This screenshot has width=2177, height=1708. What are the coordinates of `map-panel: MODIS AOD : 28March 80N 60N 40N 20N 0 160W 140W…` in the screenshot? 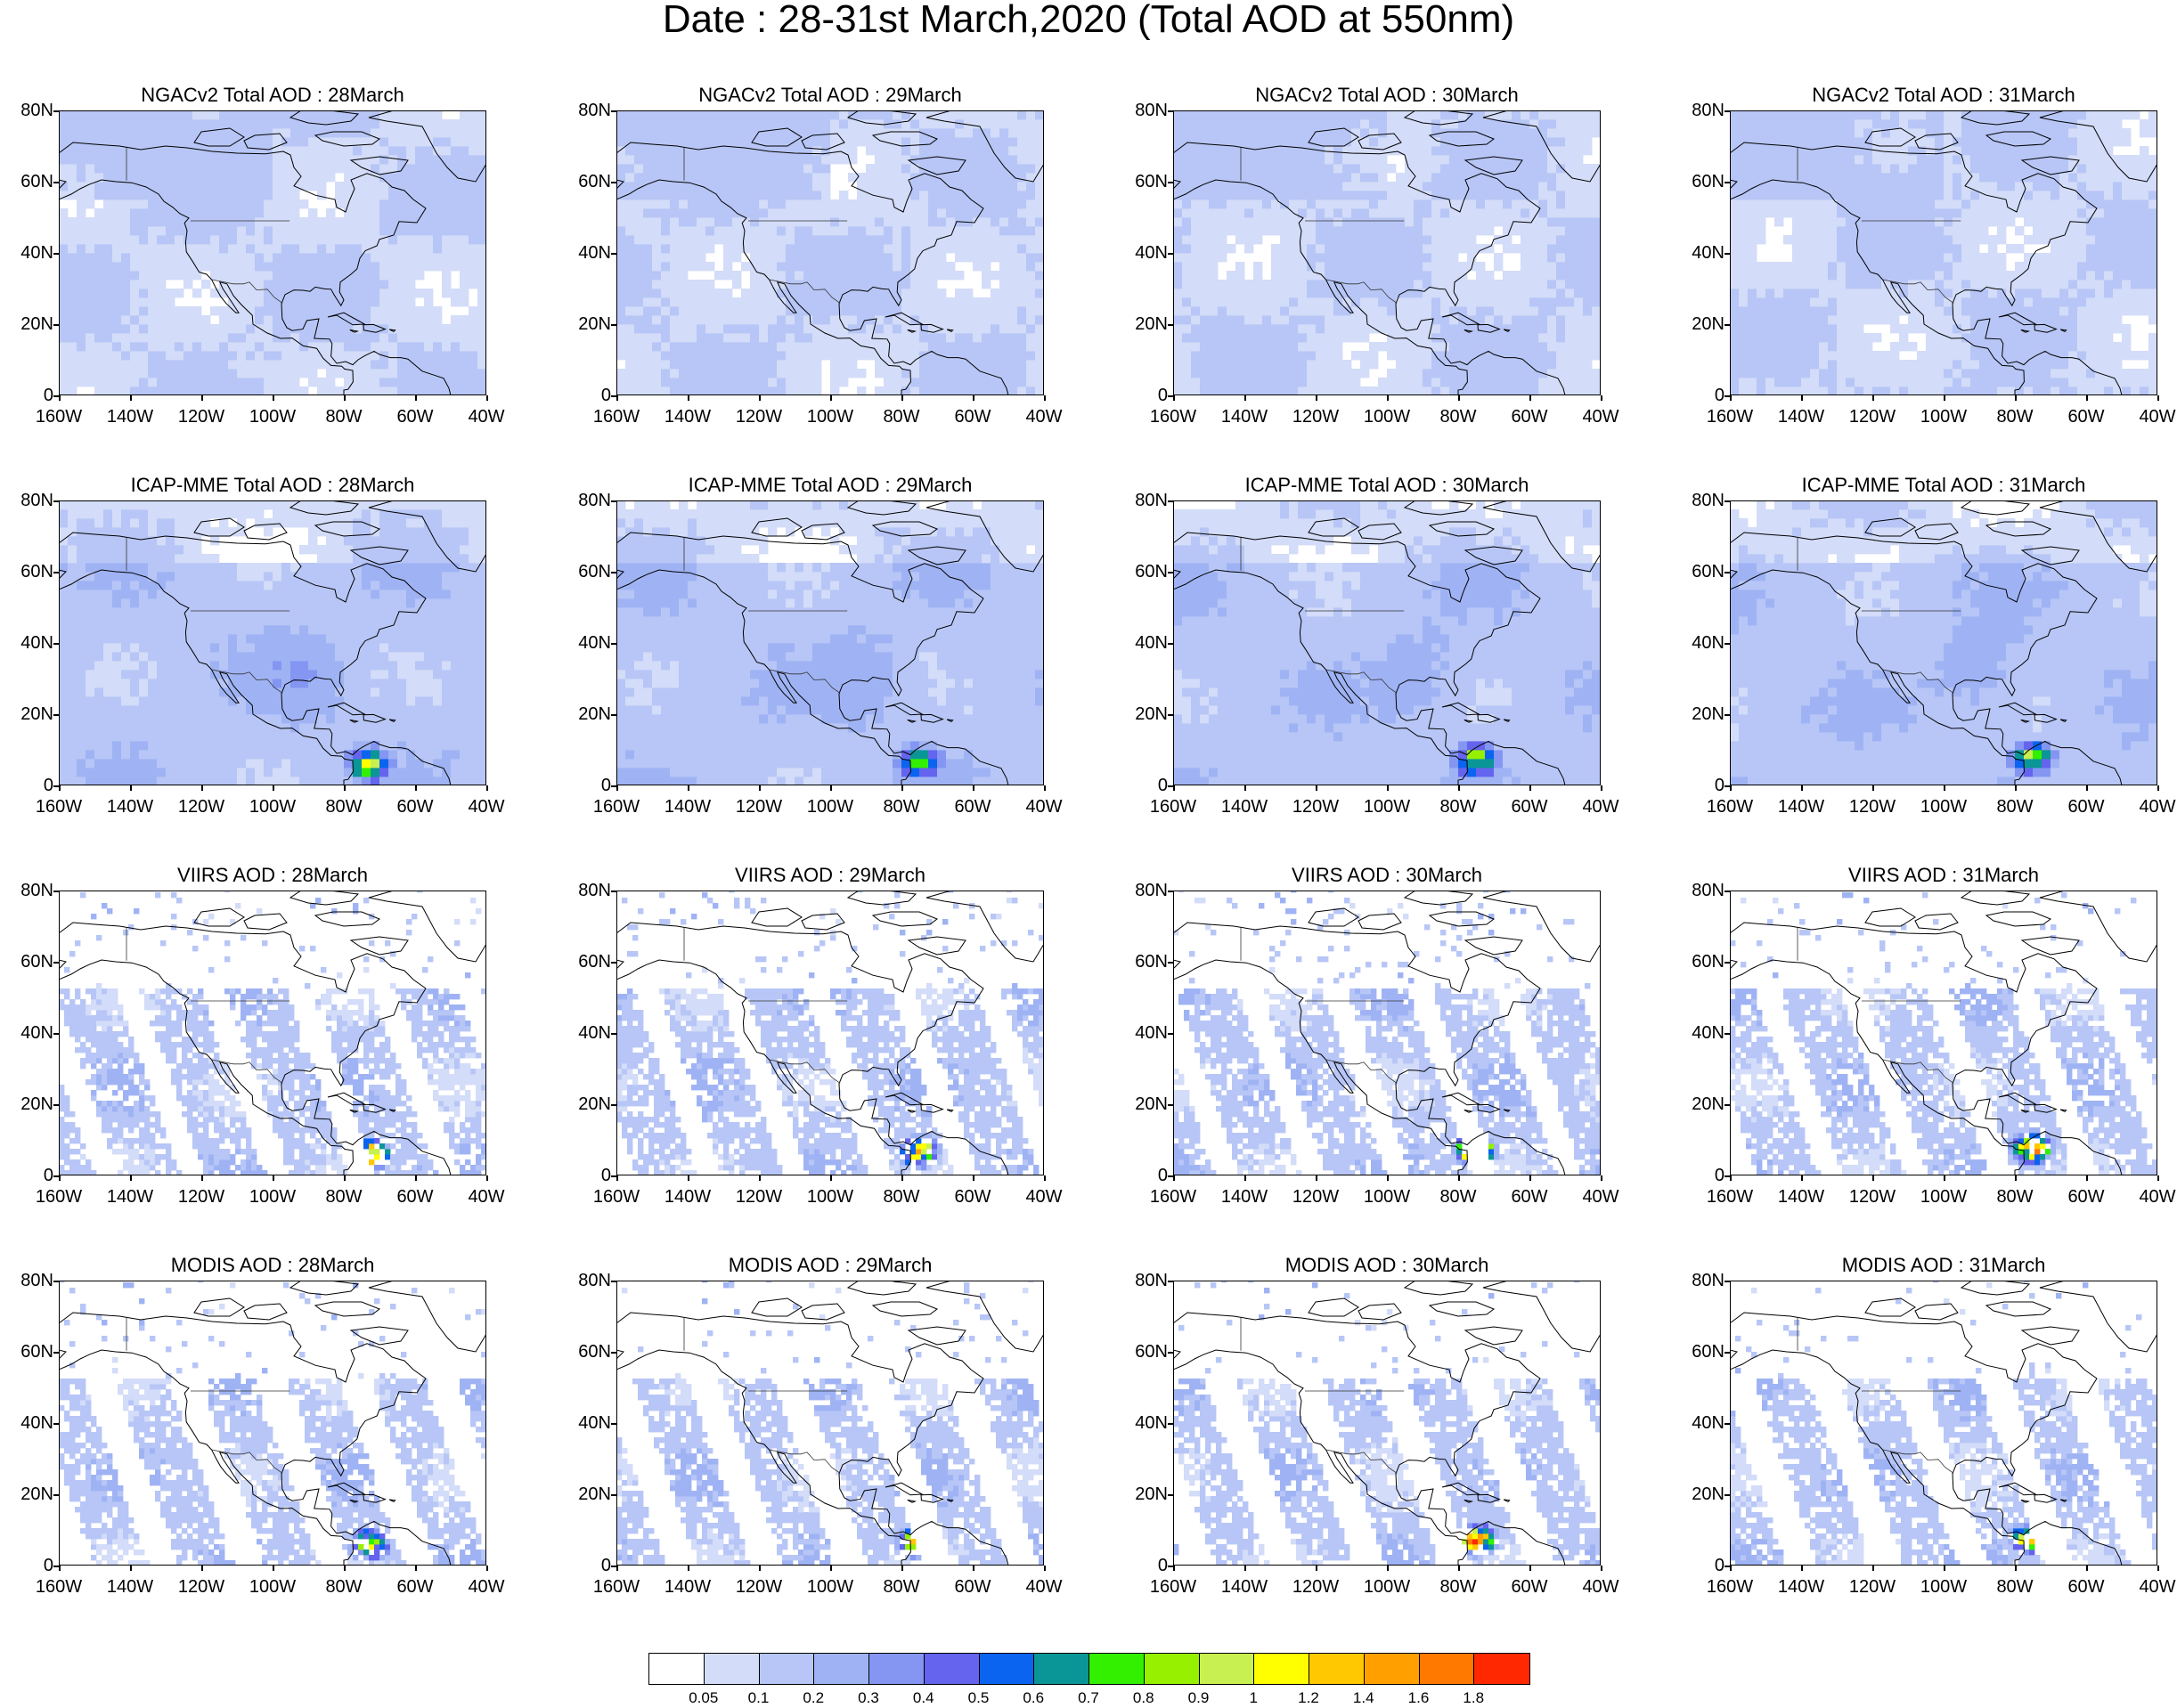 It's located at (267, 1447).